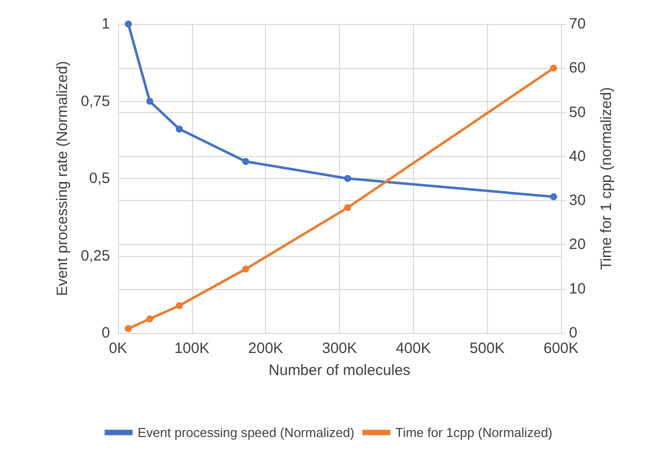  I want to click on legend-label: Event processing speed (Normalized), so click(246, 432).